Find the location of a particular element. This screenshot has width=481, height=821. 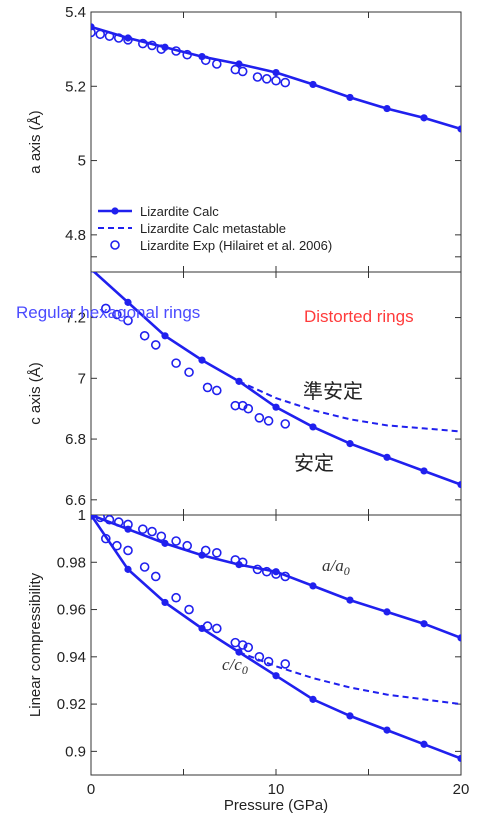

legend-swatch-dot is located at coordinates (115, 211).